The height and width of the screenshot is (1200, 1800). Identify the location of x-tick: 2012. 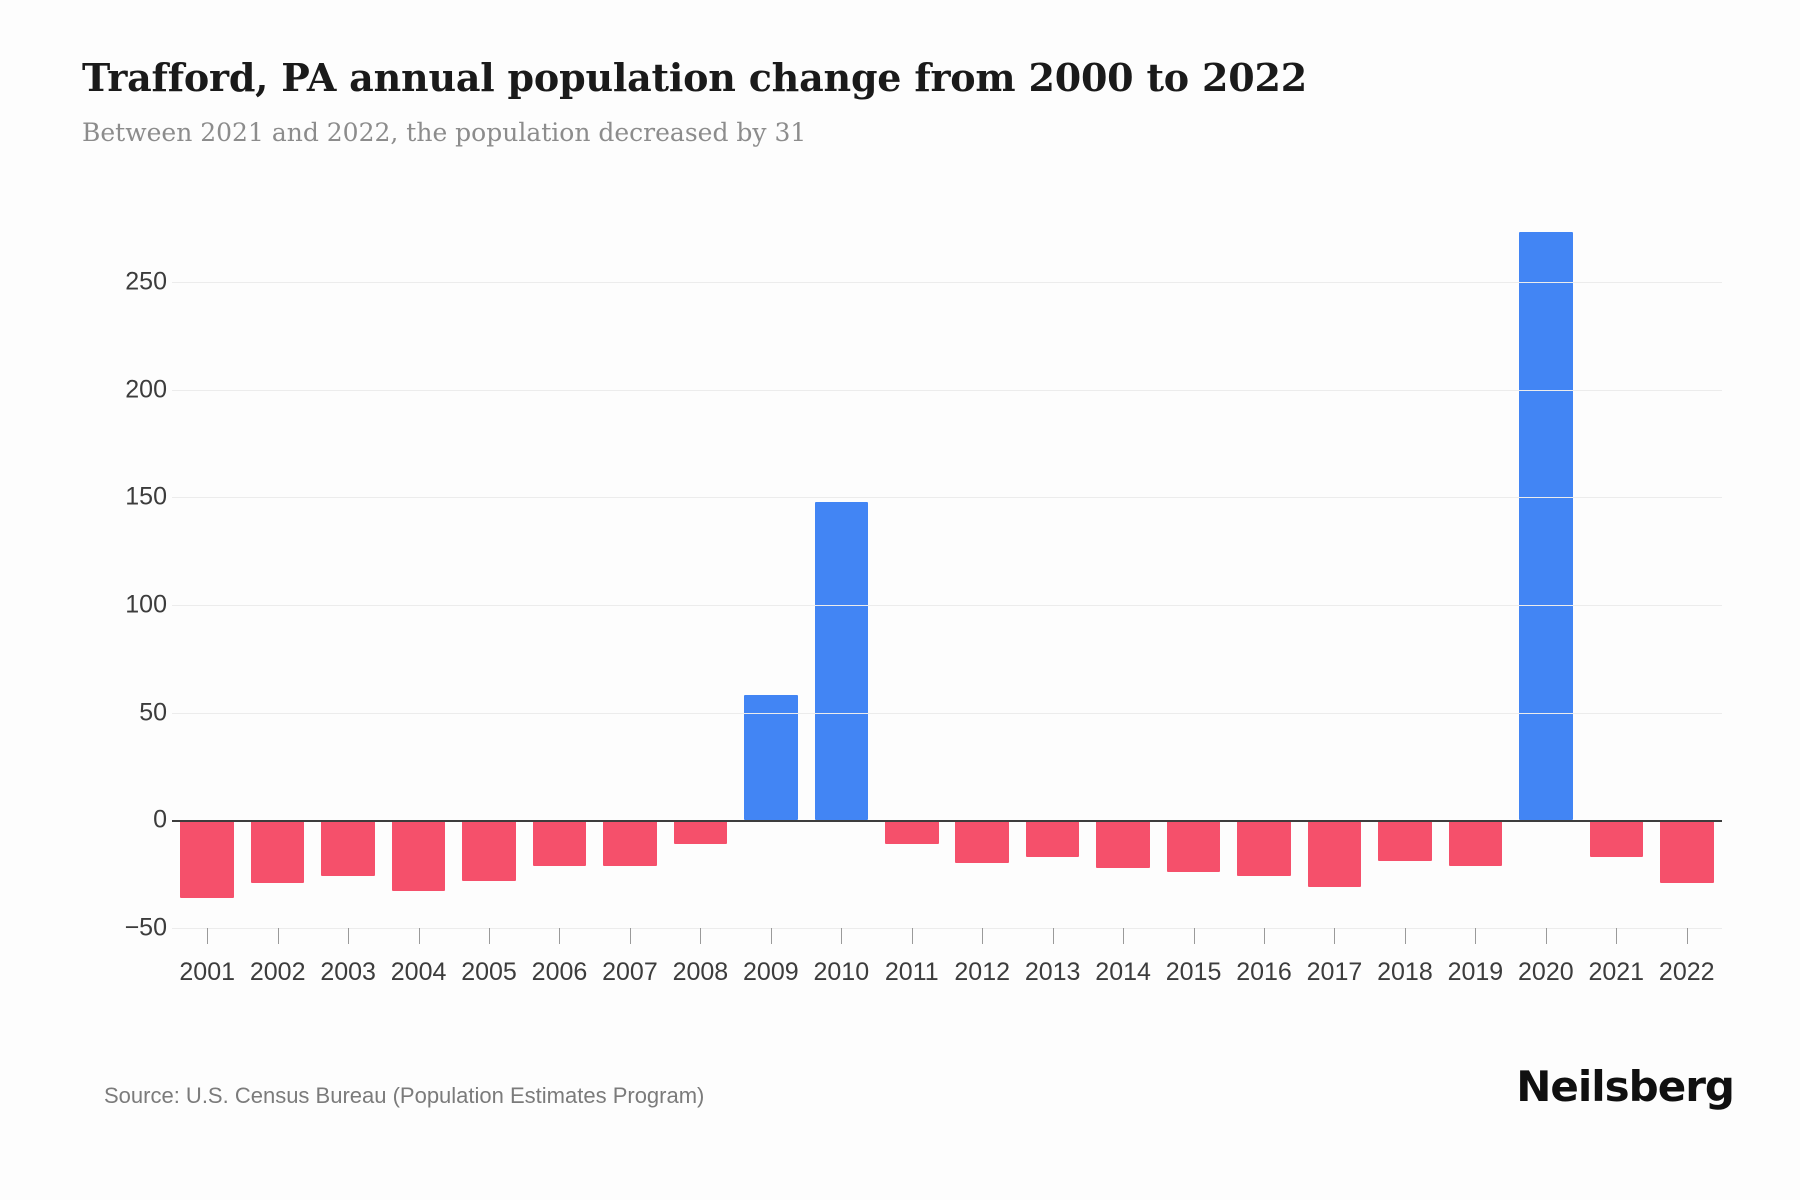
(982, 957).